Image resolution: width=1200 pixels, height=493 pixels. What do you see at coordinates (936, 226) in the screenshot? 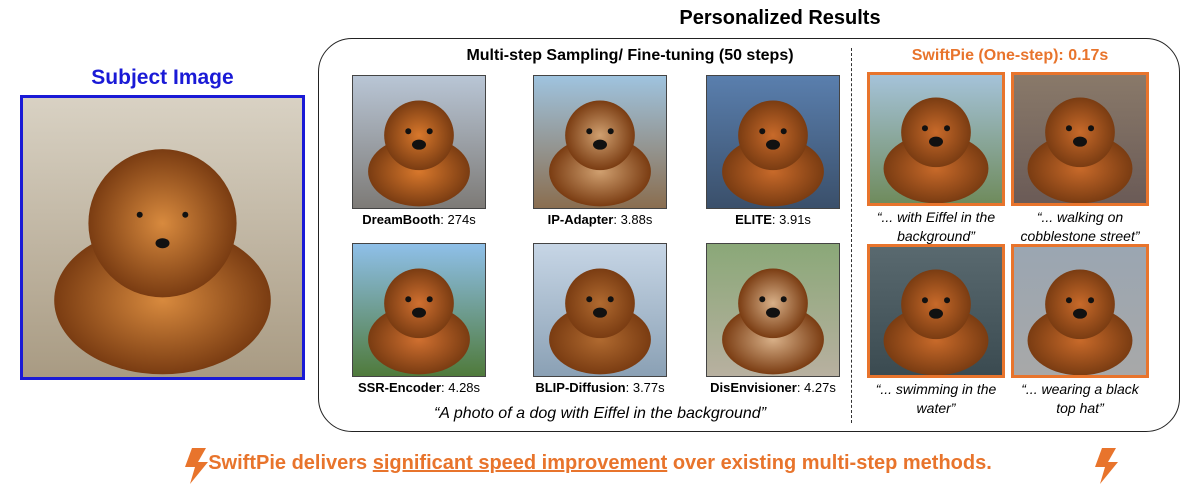
I see `caption: “... with Eiffel in the background”` at bounding box center [936, 226].